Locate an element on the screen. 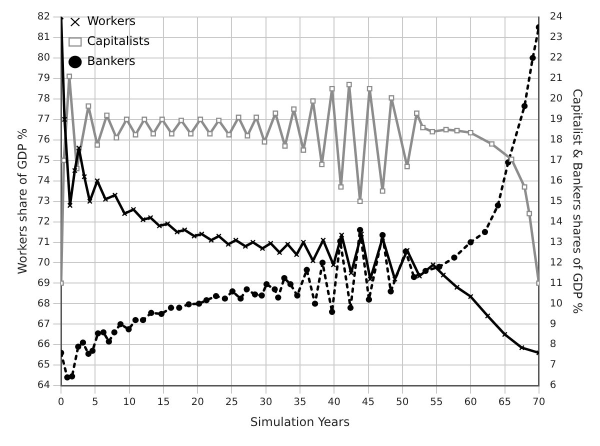 This screenshot has height=446, width=600. x-tick-label: 65 is located at coordinates (505, 402).